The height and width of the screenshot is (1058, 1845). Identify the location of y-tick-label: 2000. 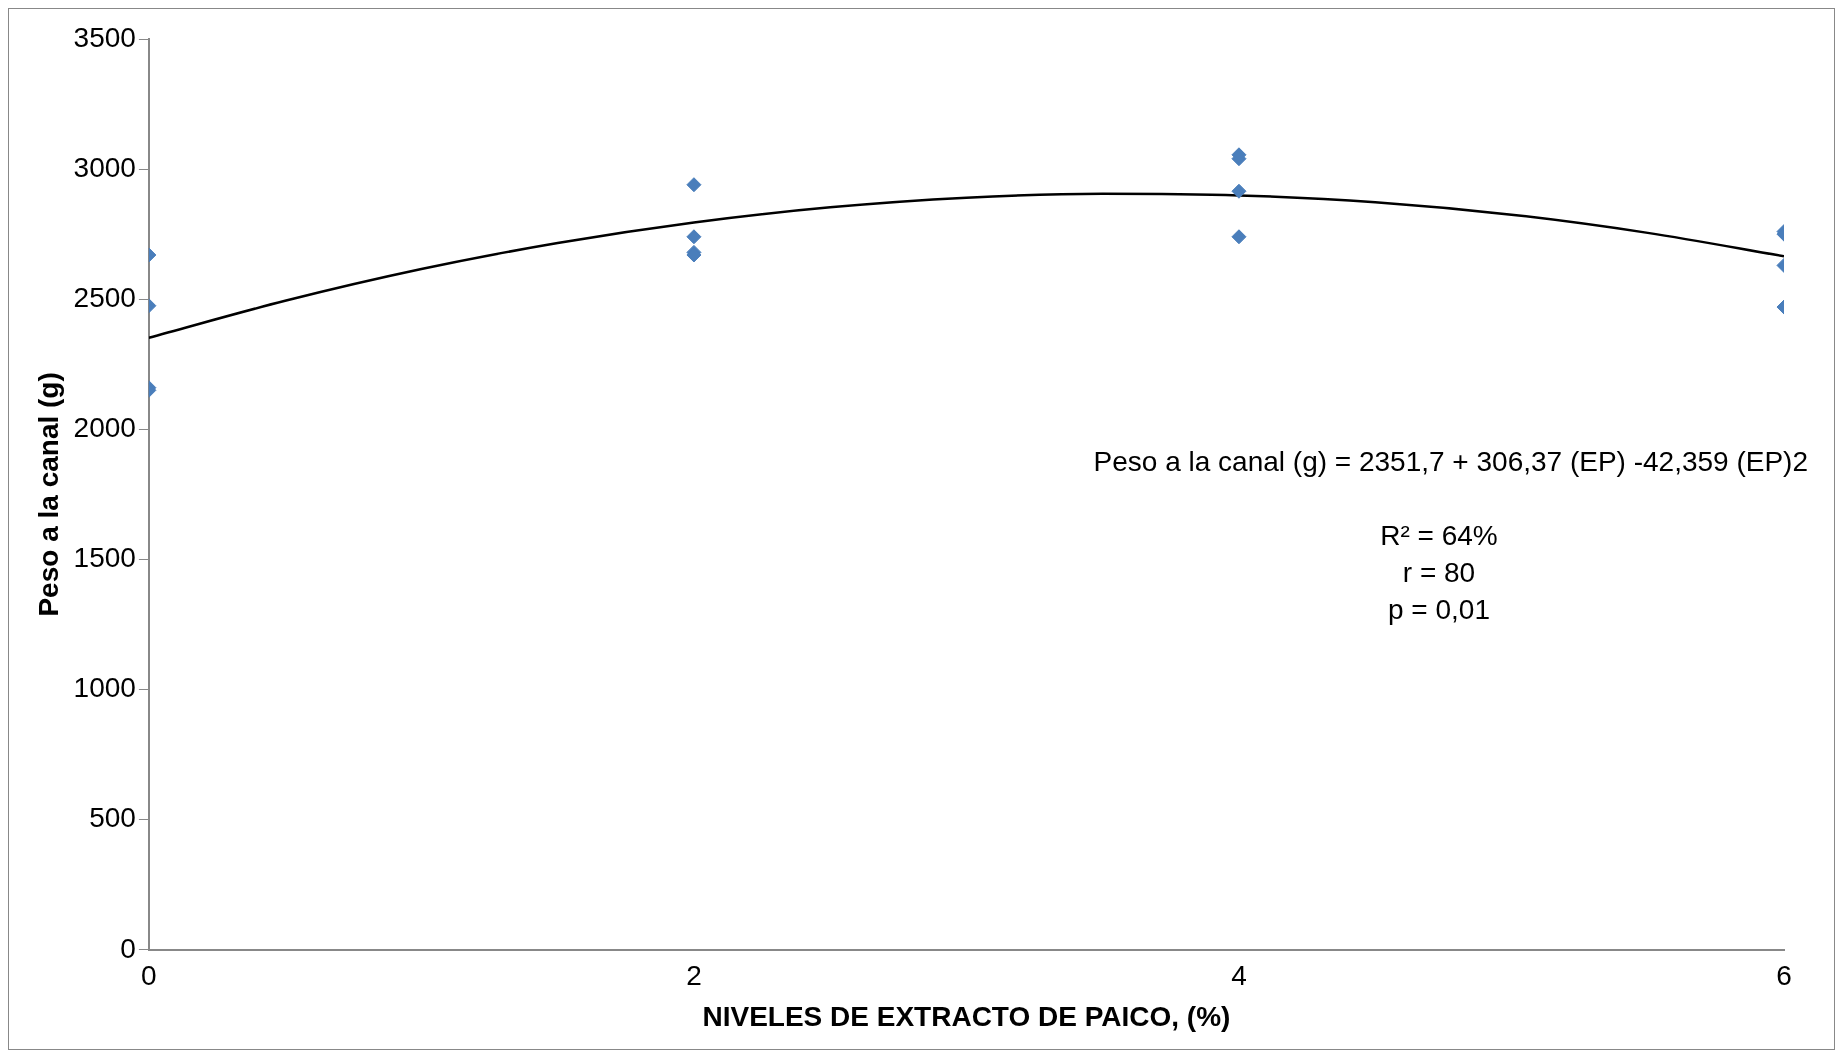
(104, 428).